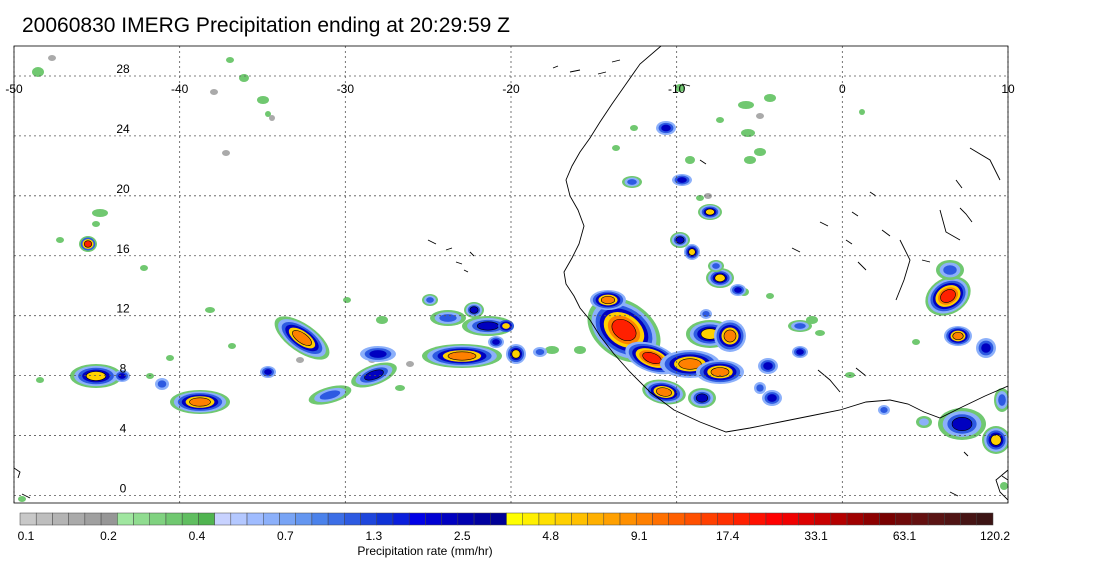  What do you see at coordinates (550, 536) in the screenshot?
I see `colorbar-tick-label: 4.8` at bounding box center [550, 536].